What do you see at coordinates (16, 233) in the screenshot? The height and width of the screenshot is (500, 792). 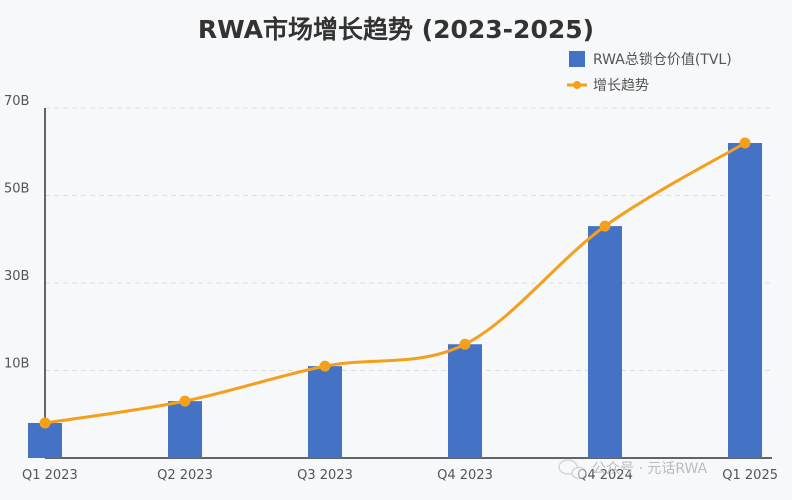 I see `y-axis-ticks: 70B 50B 30B 10B` at bounding box center [16, 233].